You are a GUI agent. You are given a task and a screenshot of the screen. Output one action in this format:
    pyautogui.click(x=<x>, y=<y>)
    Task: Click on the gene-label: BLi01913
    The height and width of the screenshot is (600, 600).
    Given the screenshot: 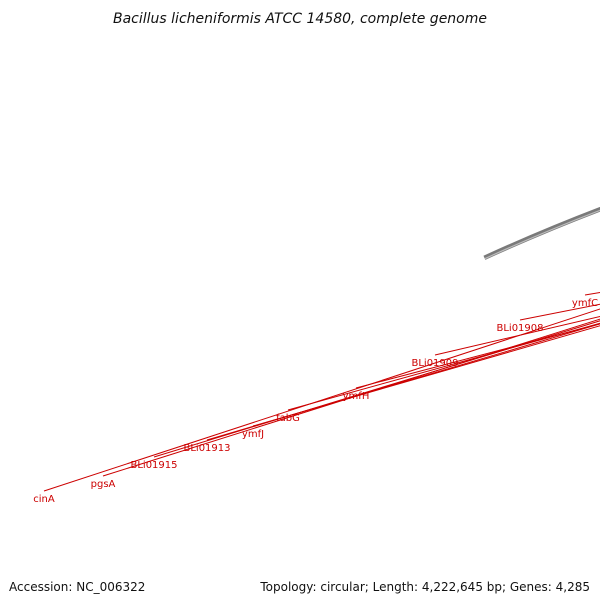 What is the action you would take?
    pyautogui.click(x=206, y=448)
    